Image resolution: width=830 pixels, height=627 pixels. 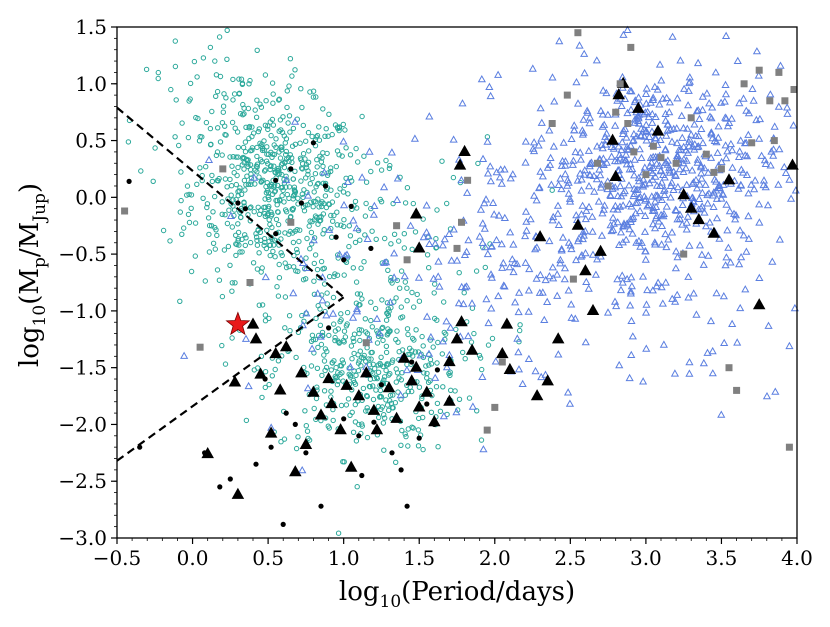 What do you see at coordinates (32, 275) in the screenshot?
I see `svg-text: log10(Mp/MJup)` at bounding box center [32, 275].